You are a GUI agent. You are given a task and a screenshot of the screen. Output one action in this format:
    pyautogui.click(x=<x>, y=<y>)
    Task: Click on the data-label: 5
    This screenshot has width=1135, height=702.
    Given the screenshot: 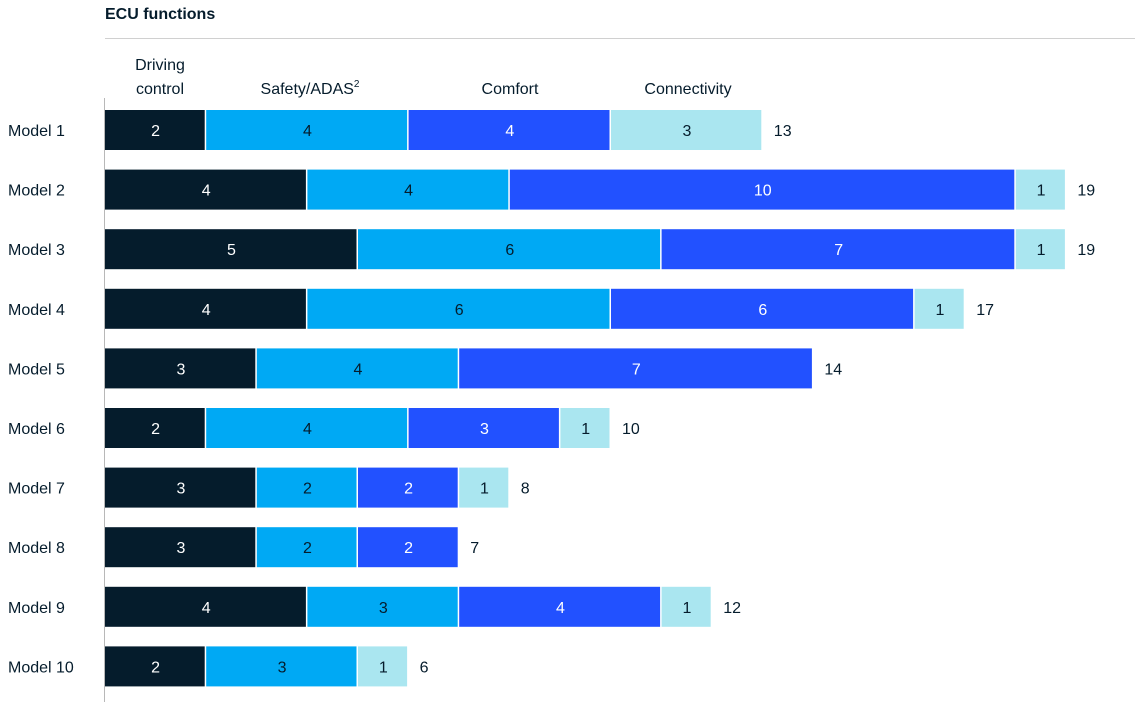 What is the action you would take?
    pyautogui.click(x=231, y=250)
    